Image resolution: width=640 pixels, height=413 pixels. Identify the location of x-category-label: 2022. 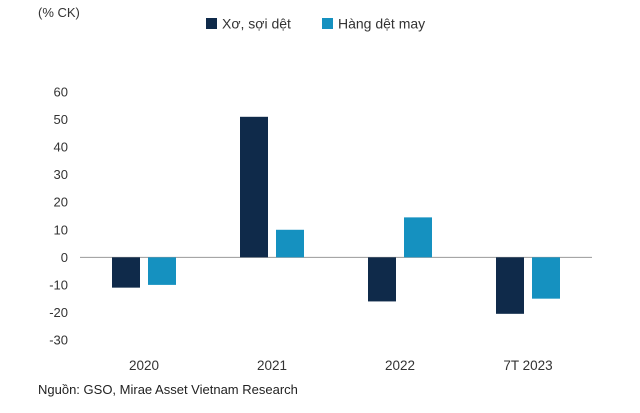
(400, 365).